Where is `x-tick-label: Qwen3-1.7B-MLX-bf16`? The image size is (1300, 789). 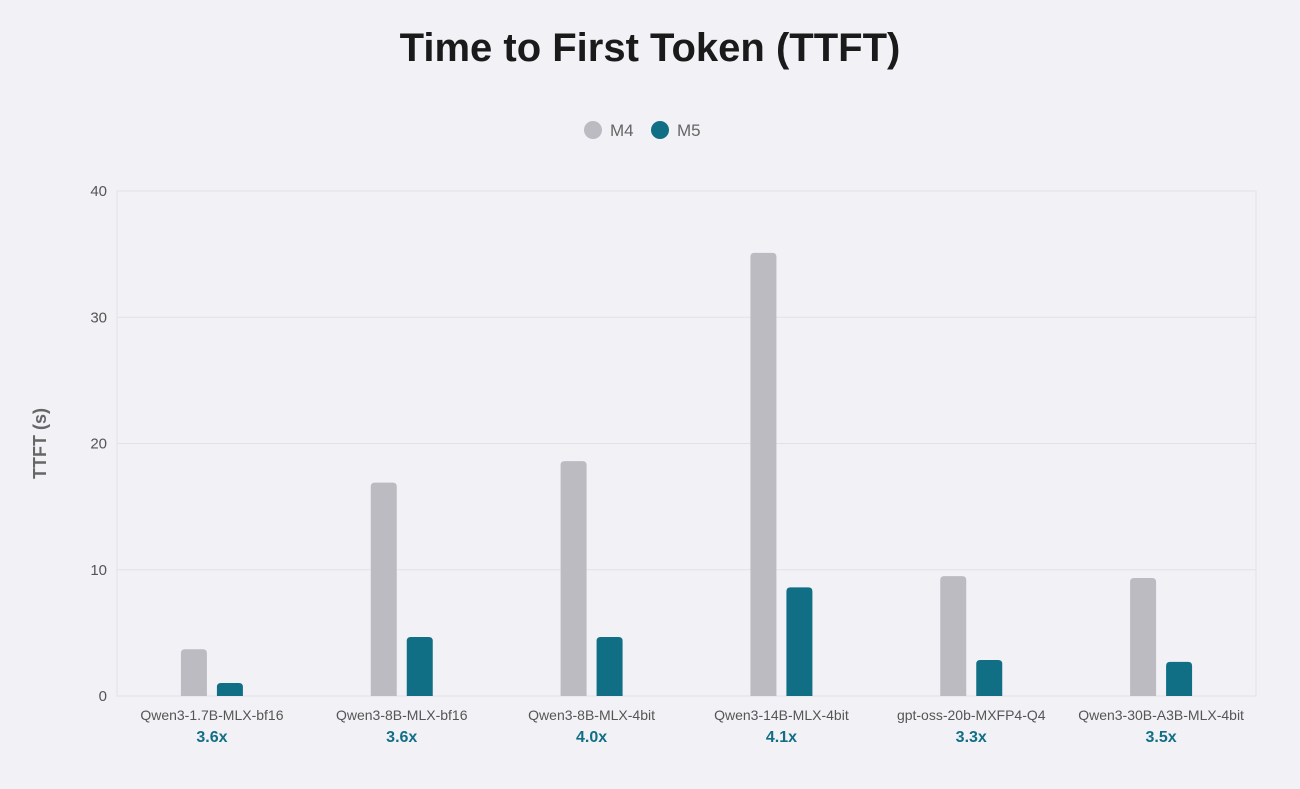
x-tick-label: Qwen3-1.7B-MLX-bf16 is located at coordinates (211, 715).